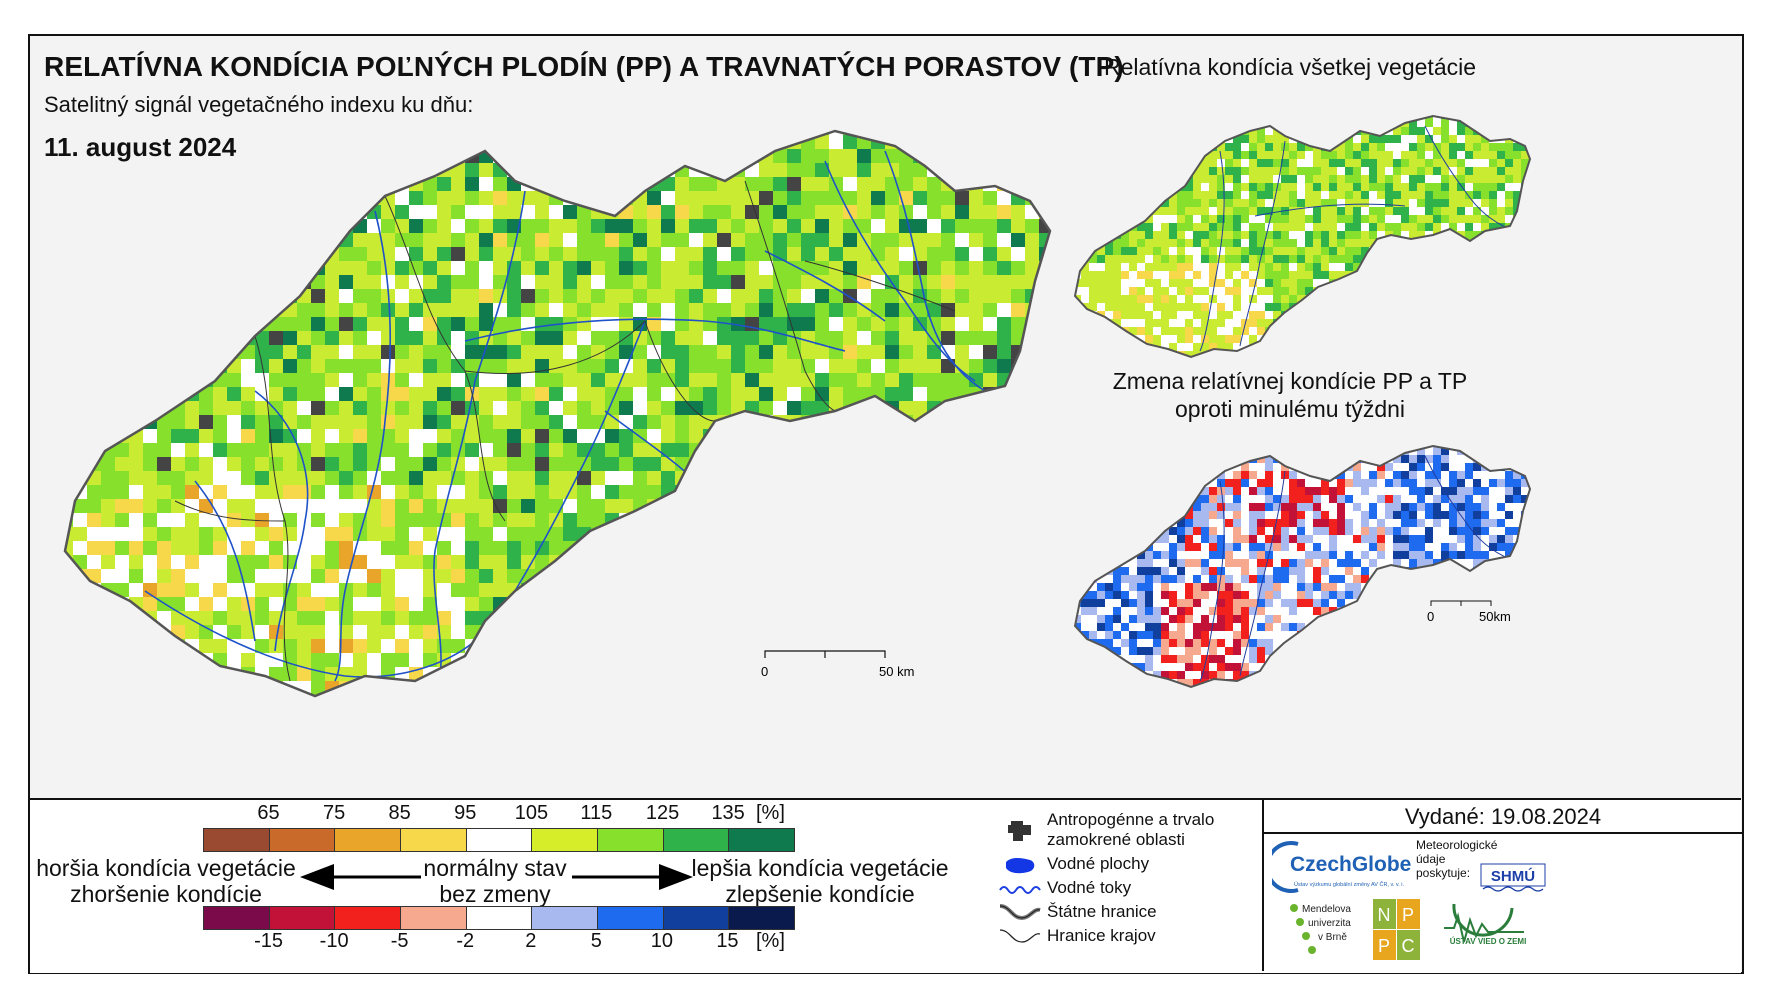 This screenshot has width=1772, height=1003. Describe the element at coordinates (1332, 937) in the screenshot. I see `mendel-line3: v Brně` at that location.